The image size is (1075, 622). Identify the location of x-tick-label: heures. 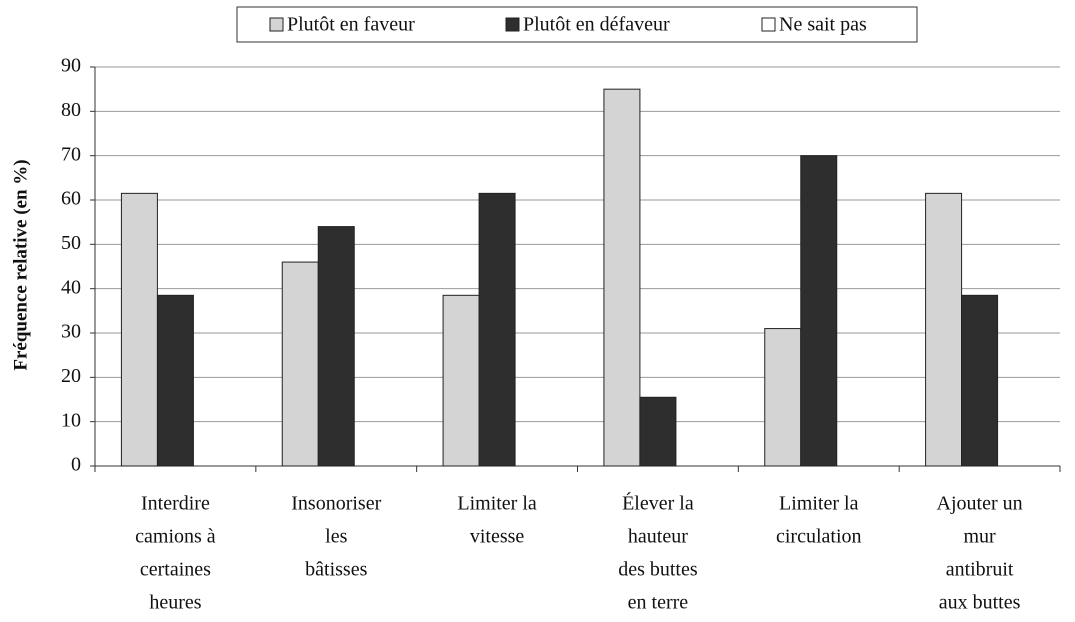
(175, 603).